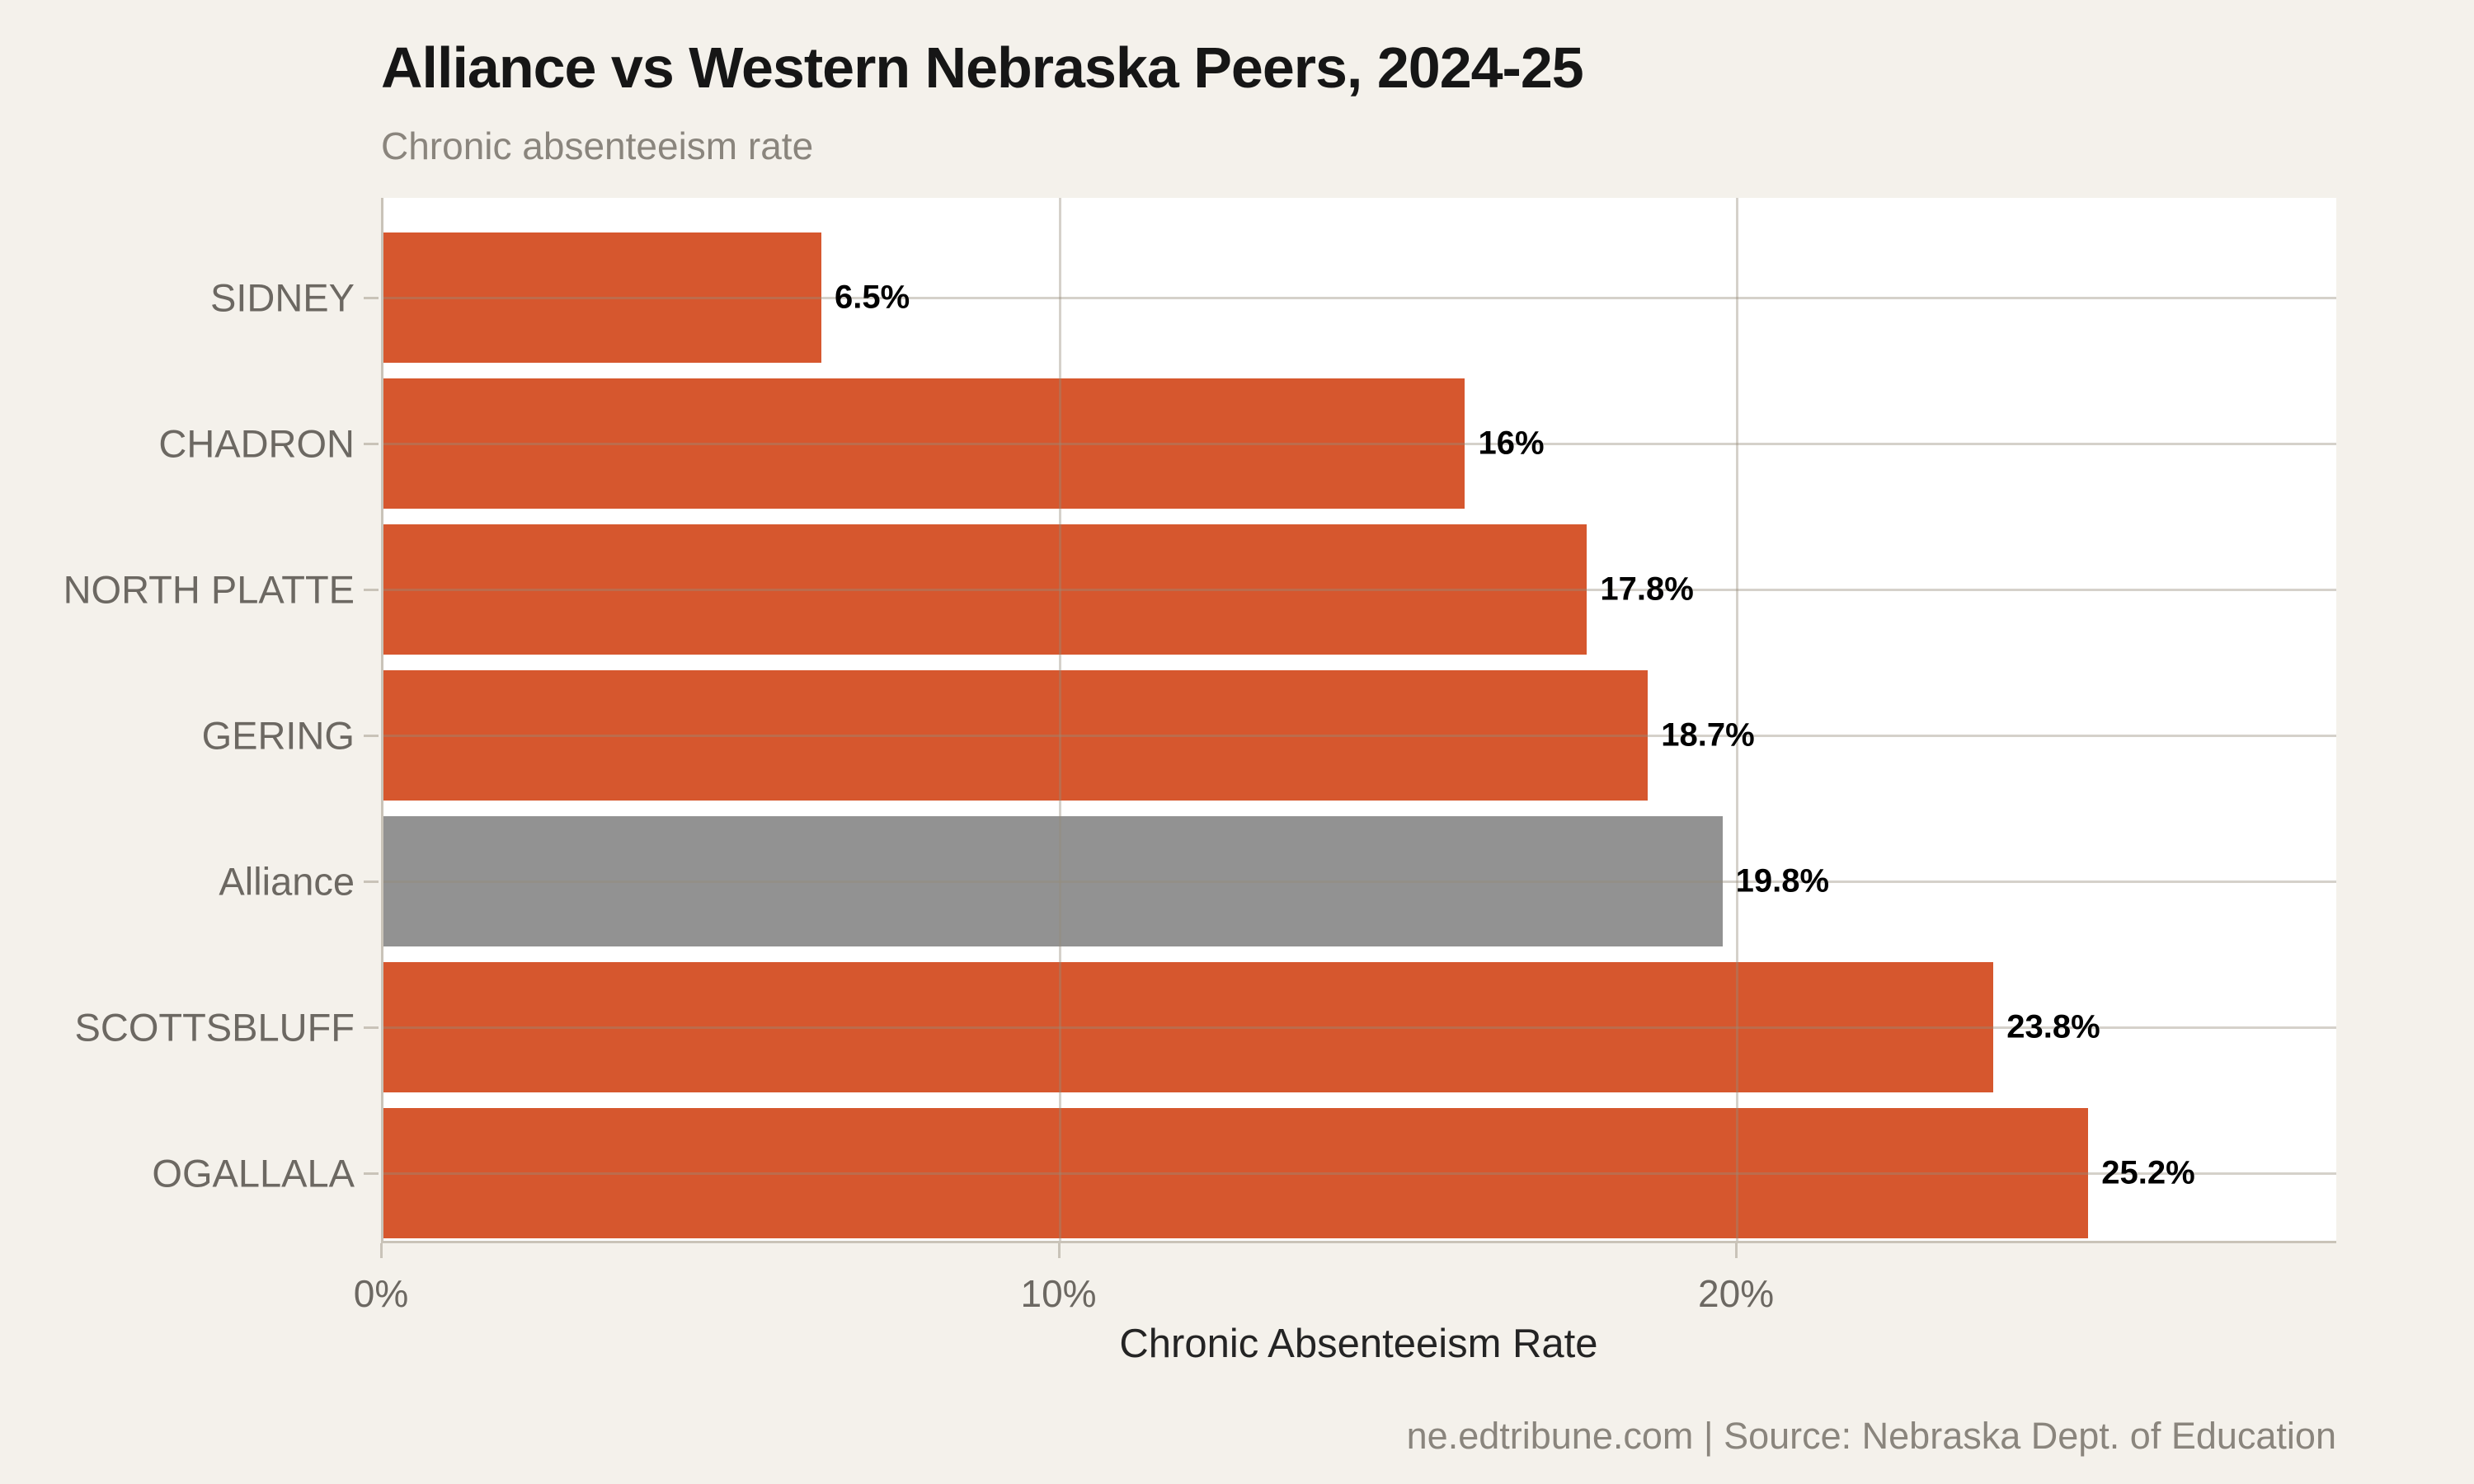  What do you see at coordinates (2053, 1026) in the screenshot?
I see `bar-value-label: 23.8%` at bounding box center [2053, 1026].